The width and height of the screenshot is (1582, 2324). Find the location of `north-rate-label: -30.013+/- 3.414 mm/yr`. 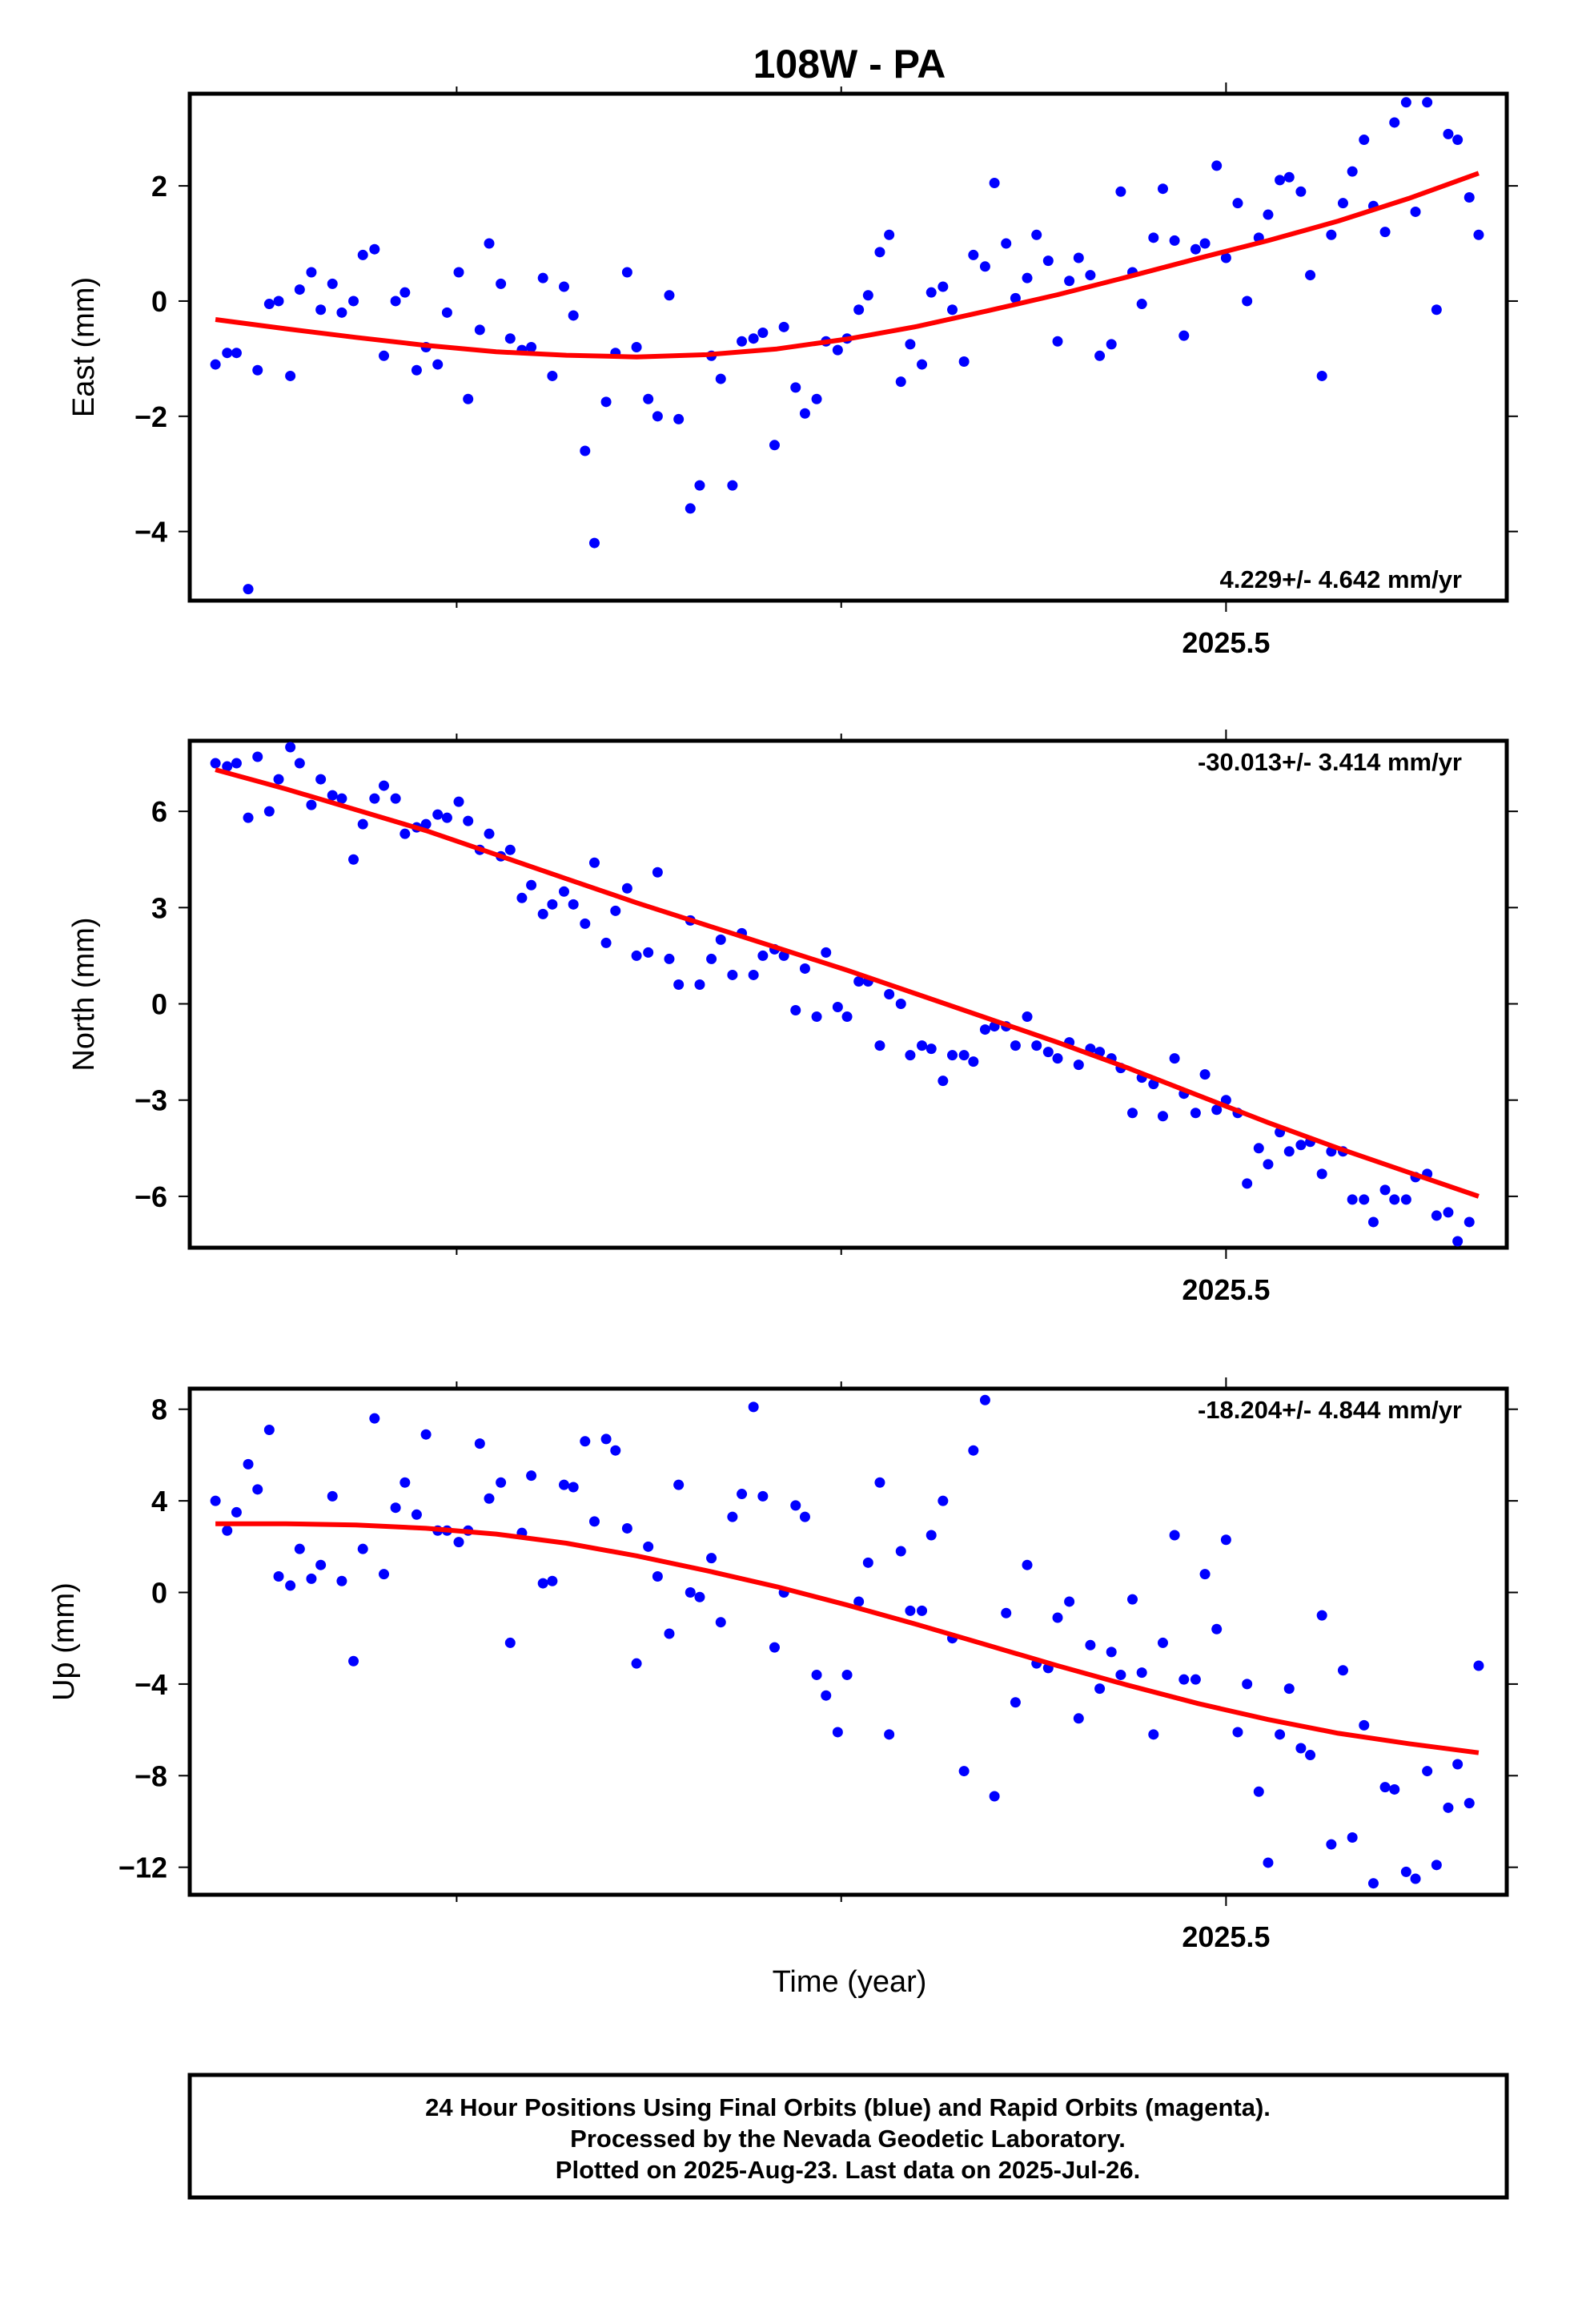

north-rate-label: -30.013+/- 3.414 mm/yr is located at coordinates (1330, 762).